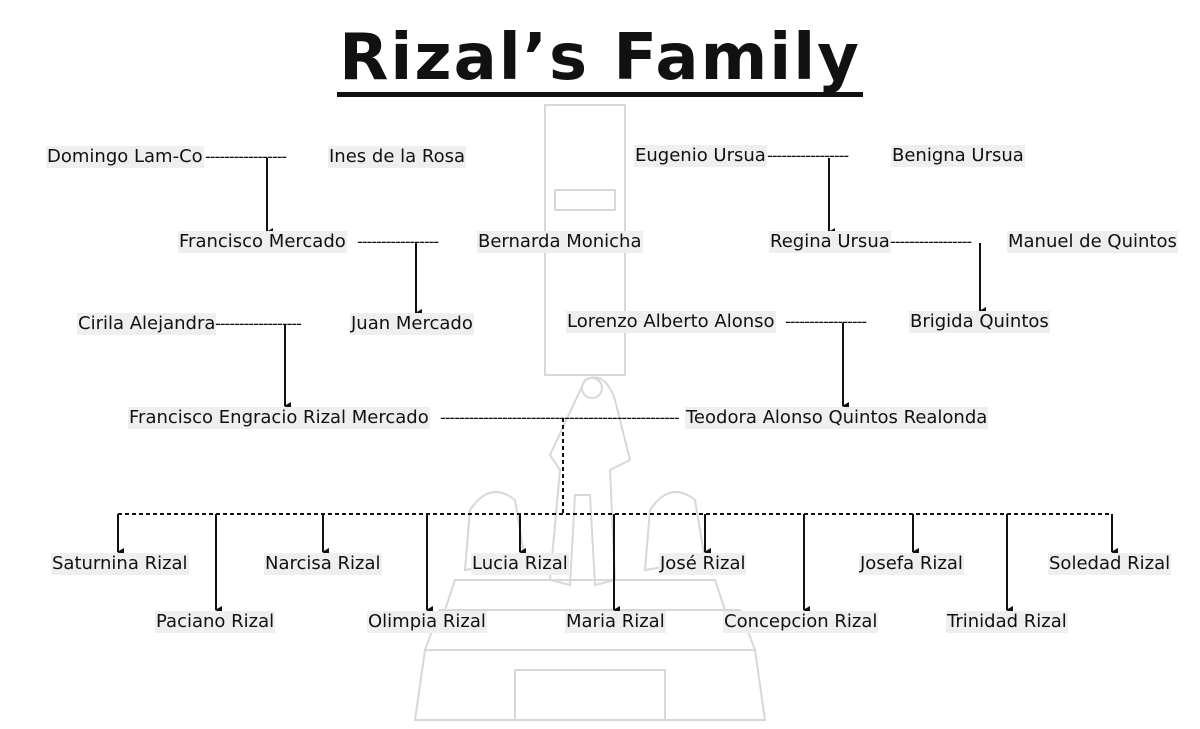 The width and height of the screenshot is (1200, 729). I want to click on person-regina: Regina Ursua, so click(830, 242).